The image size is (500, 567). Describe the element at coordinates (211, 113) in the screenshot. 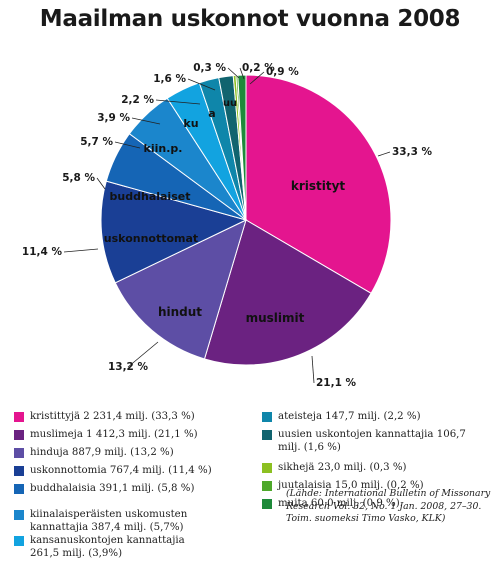

I see `slice-label-a: a` at that location.